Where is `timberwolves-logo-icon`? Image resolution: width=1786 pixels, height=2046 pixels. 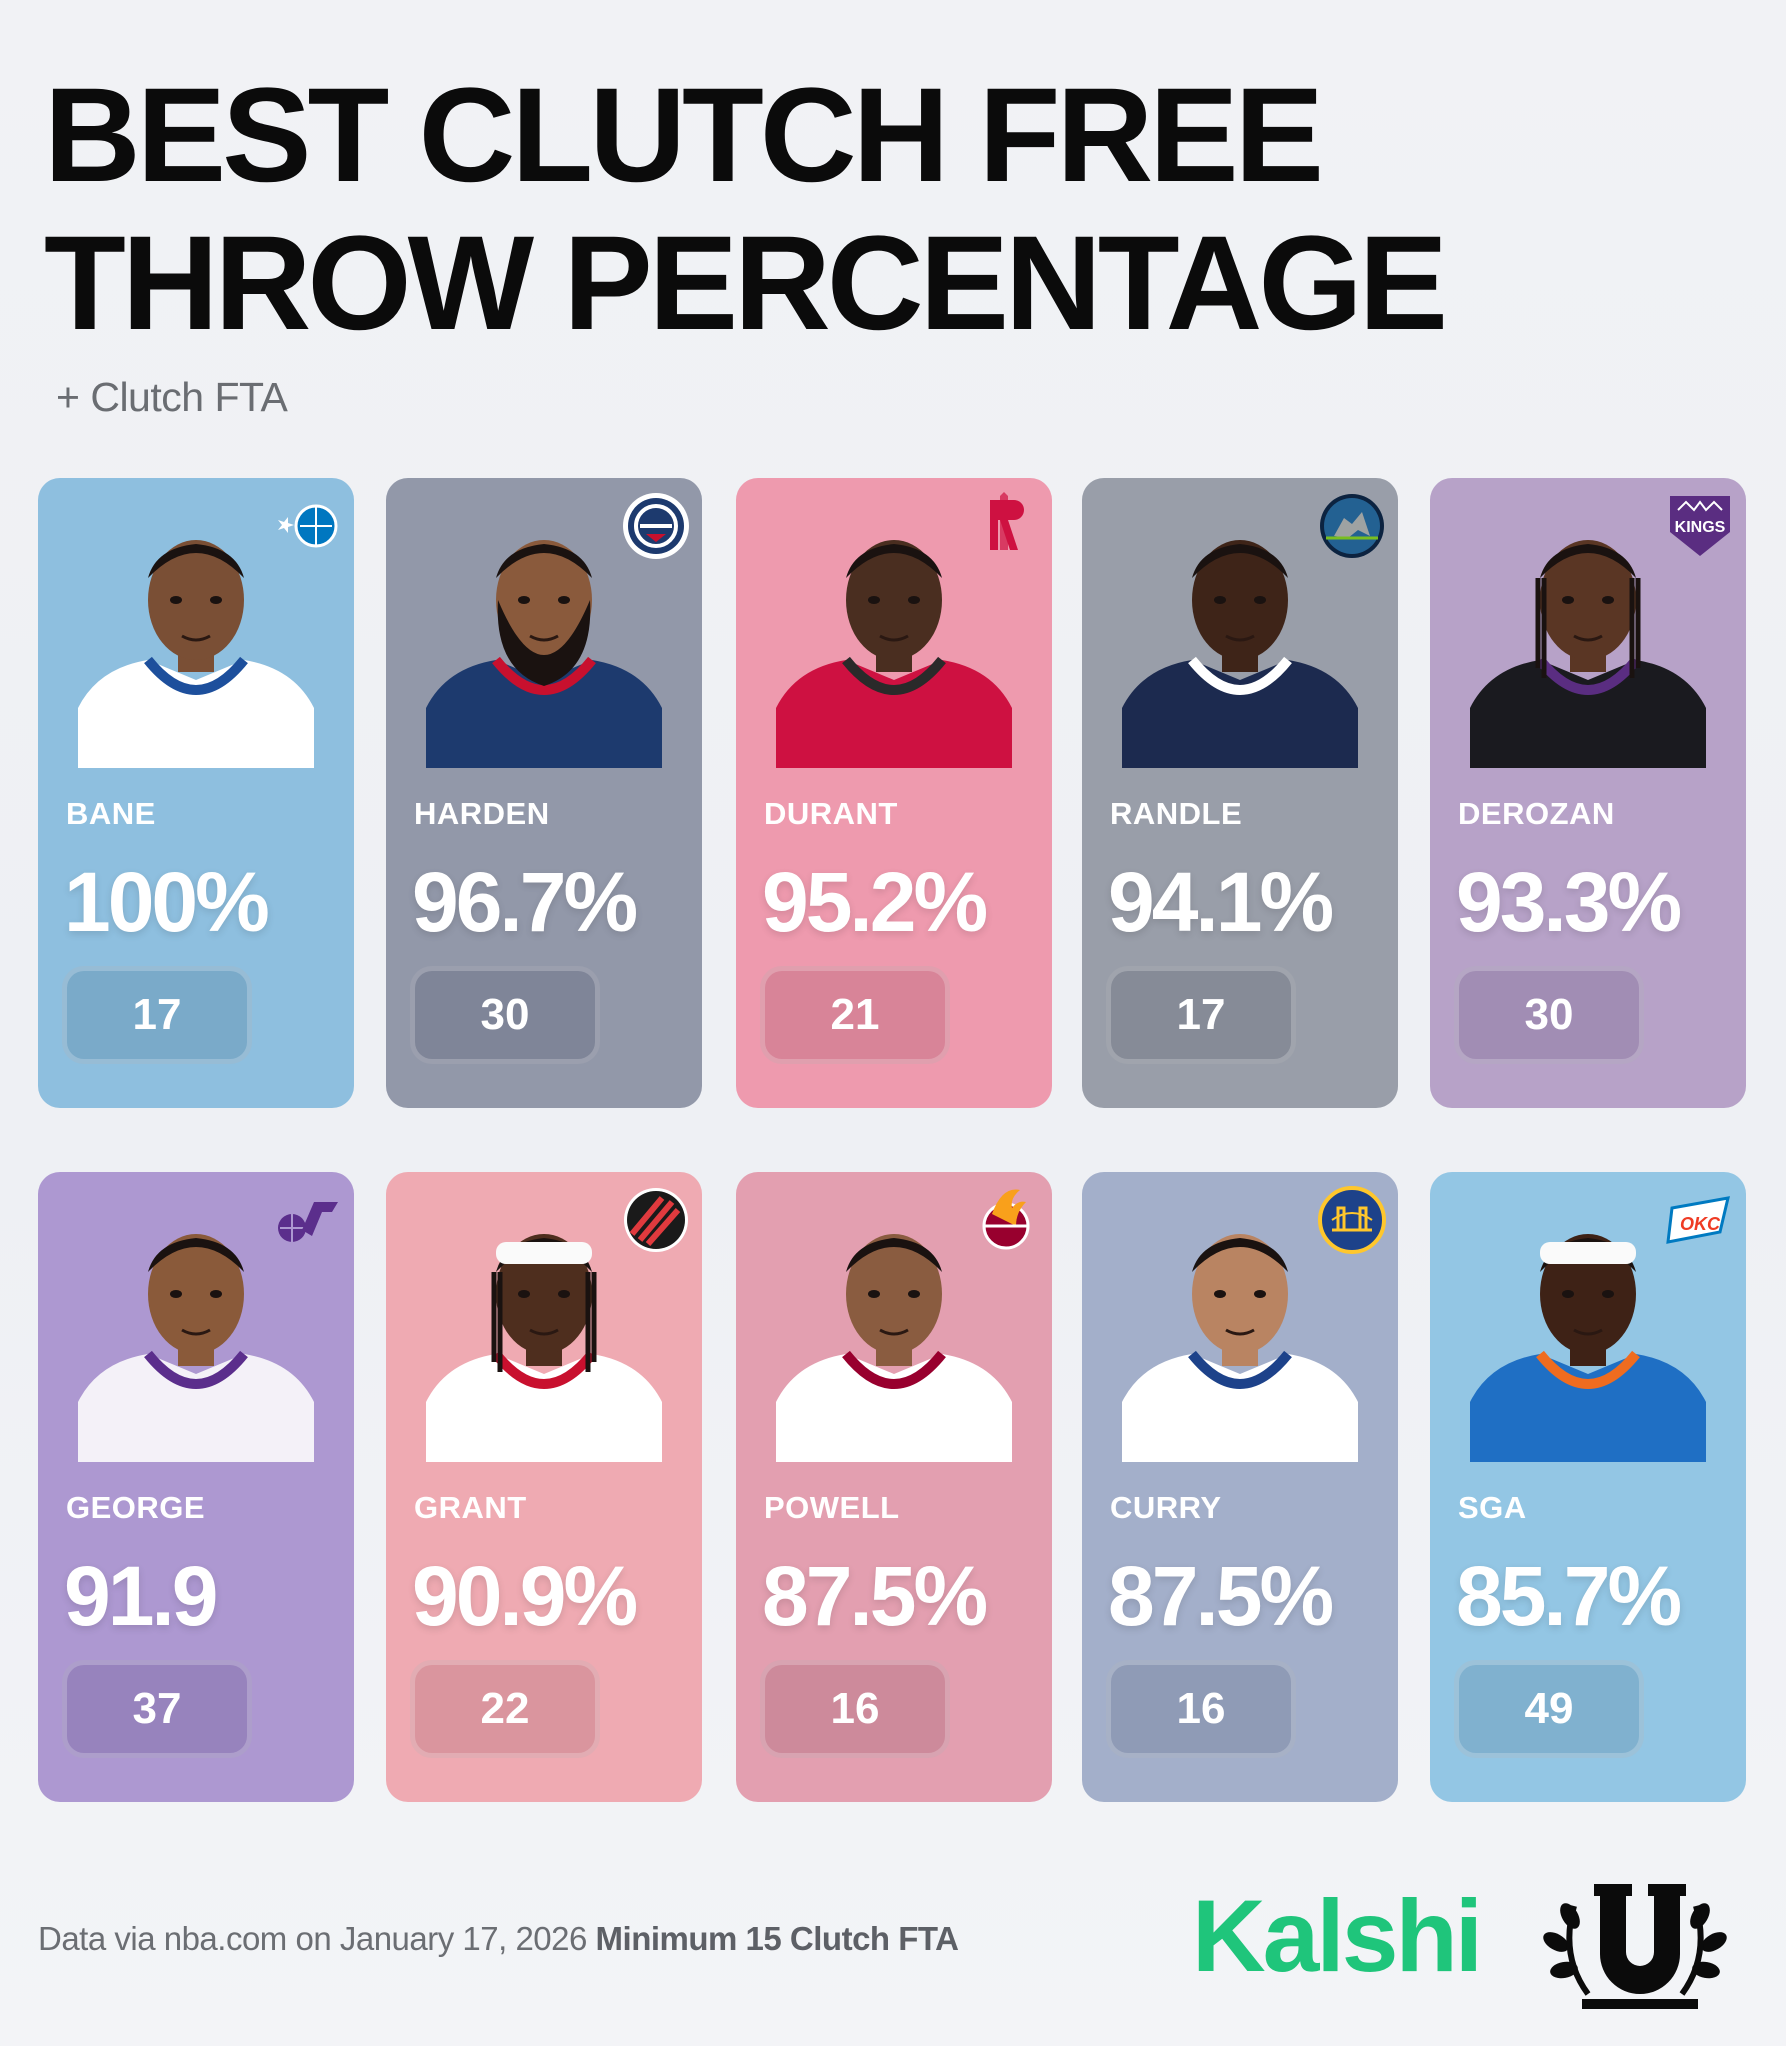 timberwolves-logo-icon is located at coordinates (1352, 526).